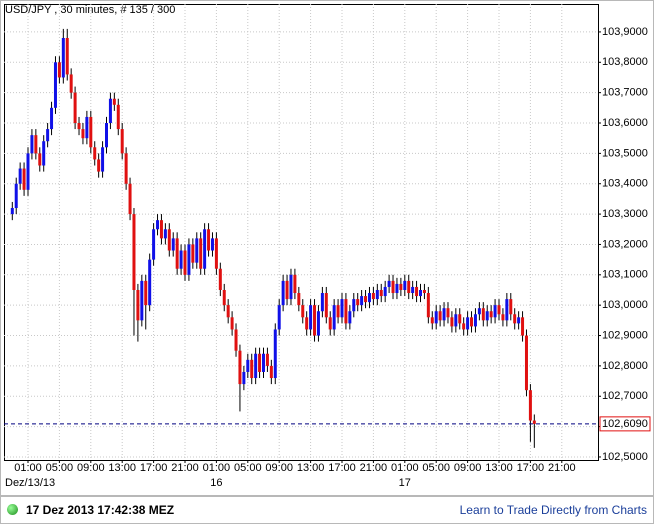 The width and height of the screenshot is (654, 524). What do you see at coordinates (553, 510) in the screenshot?
I see `trade-link: Learn to Trade Directly from Charts` at bounding box center [553, 510].